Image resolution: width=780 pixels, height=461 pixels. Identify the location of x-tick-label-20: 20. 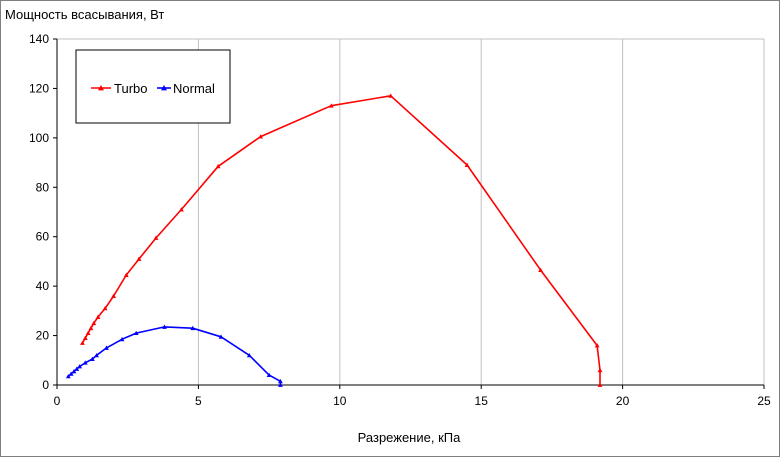
(623, 401).